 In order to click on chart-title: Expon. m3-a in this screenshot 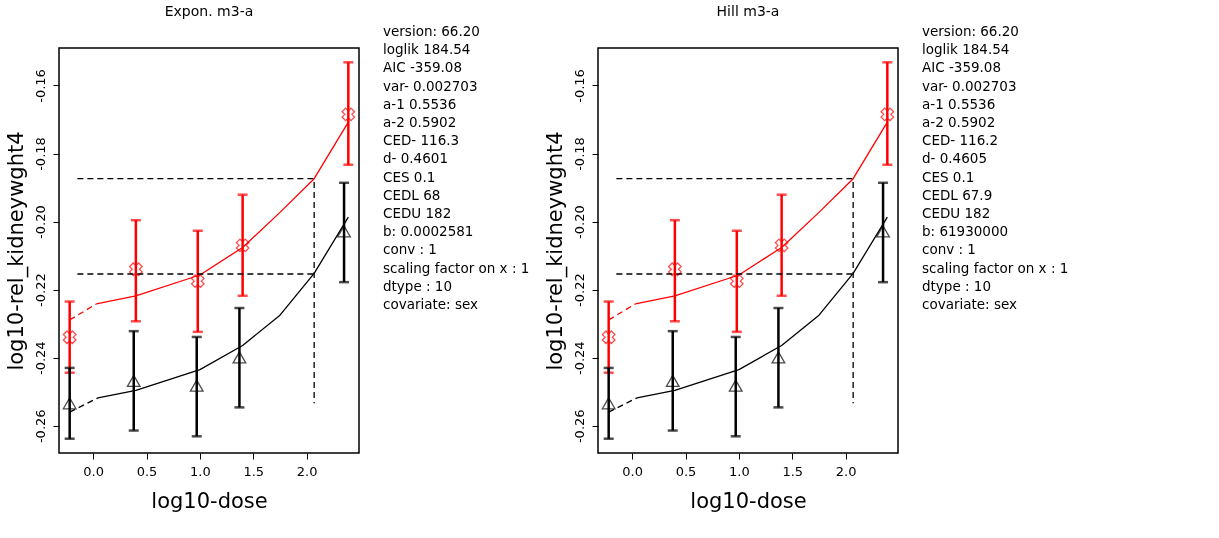, I will do `click(209, 11)`.